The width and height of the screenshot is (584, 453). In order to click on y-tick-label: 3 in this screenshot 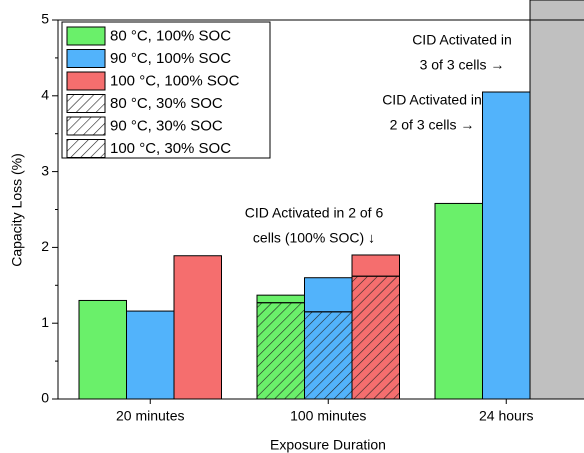, I will do `click(45, 170)`.